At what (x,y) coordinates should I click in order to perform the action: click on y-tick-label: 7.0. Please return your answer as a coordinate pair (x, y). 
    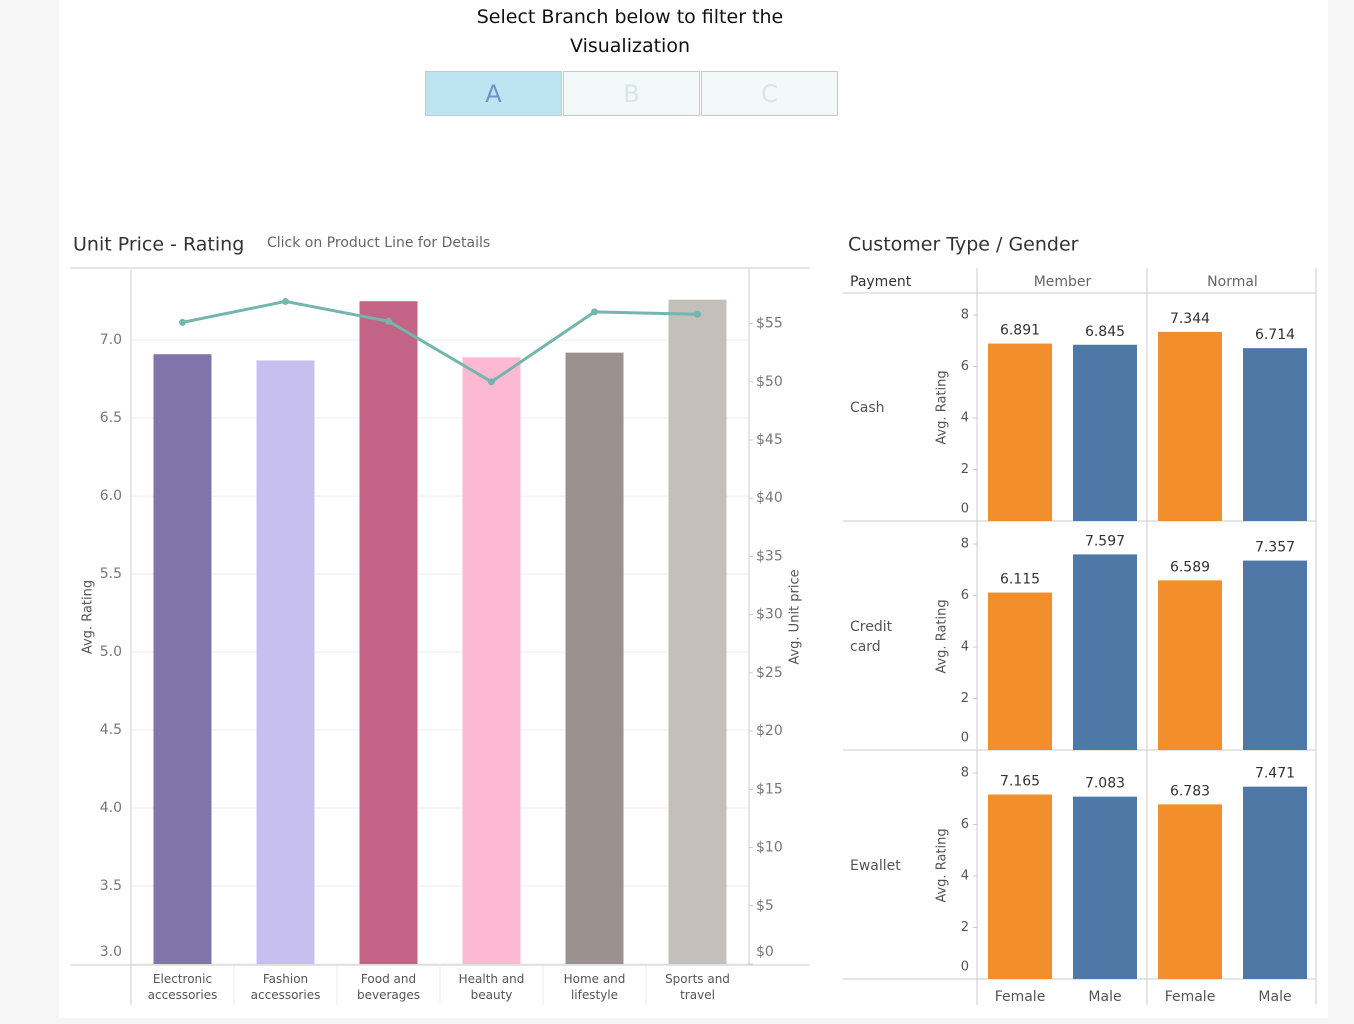
    Looking at the image, I should click on (111, 340).